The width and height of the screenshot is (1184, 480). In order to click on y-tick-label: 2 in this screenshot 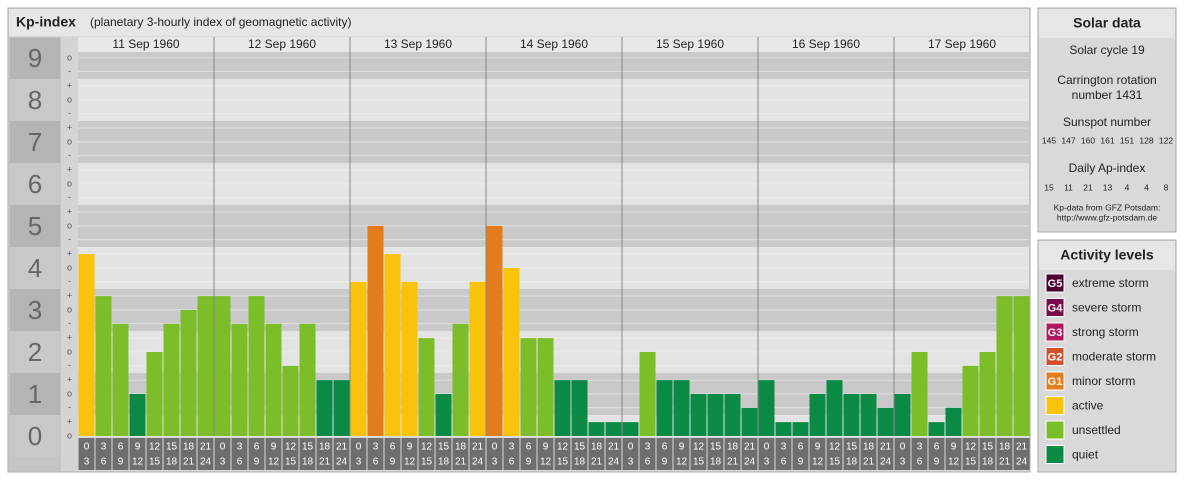, I will do `click(35, 352)`.